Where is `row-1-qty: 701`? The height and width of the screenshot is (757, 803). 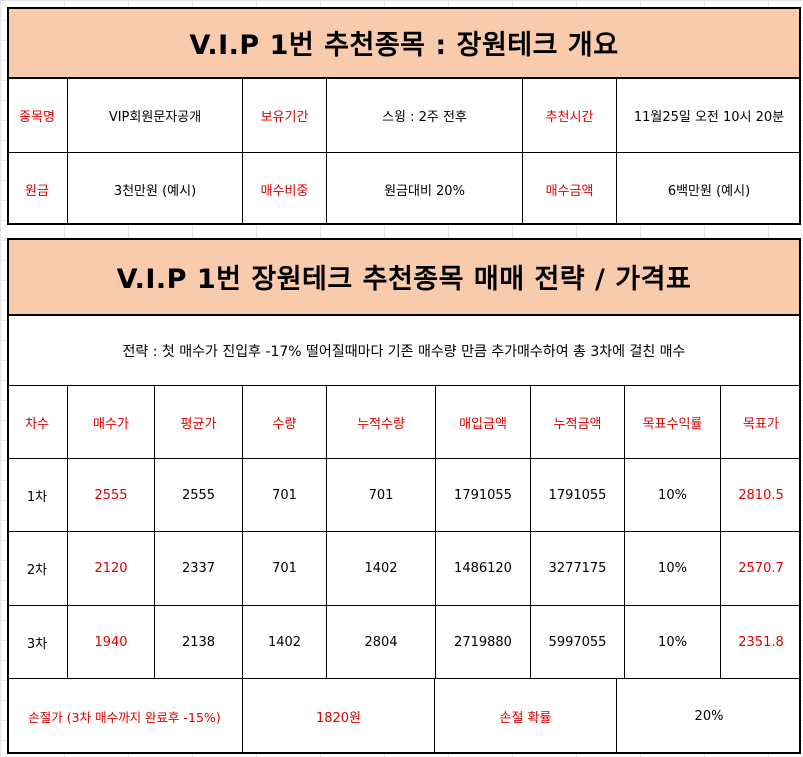
row-1-qty: 701 is located at coordinates (285, 495).